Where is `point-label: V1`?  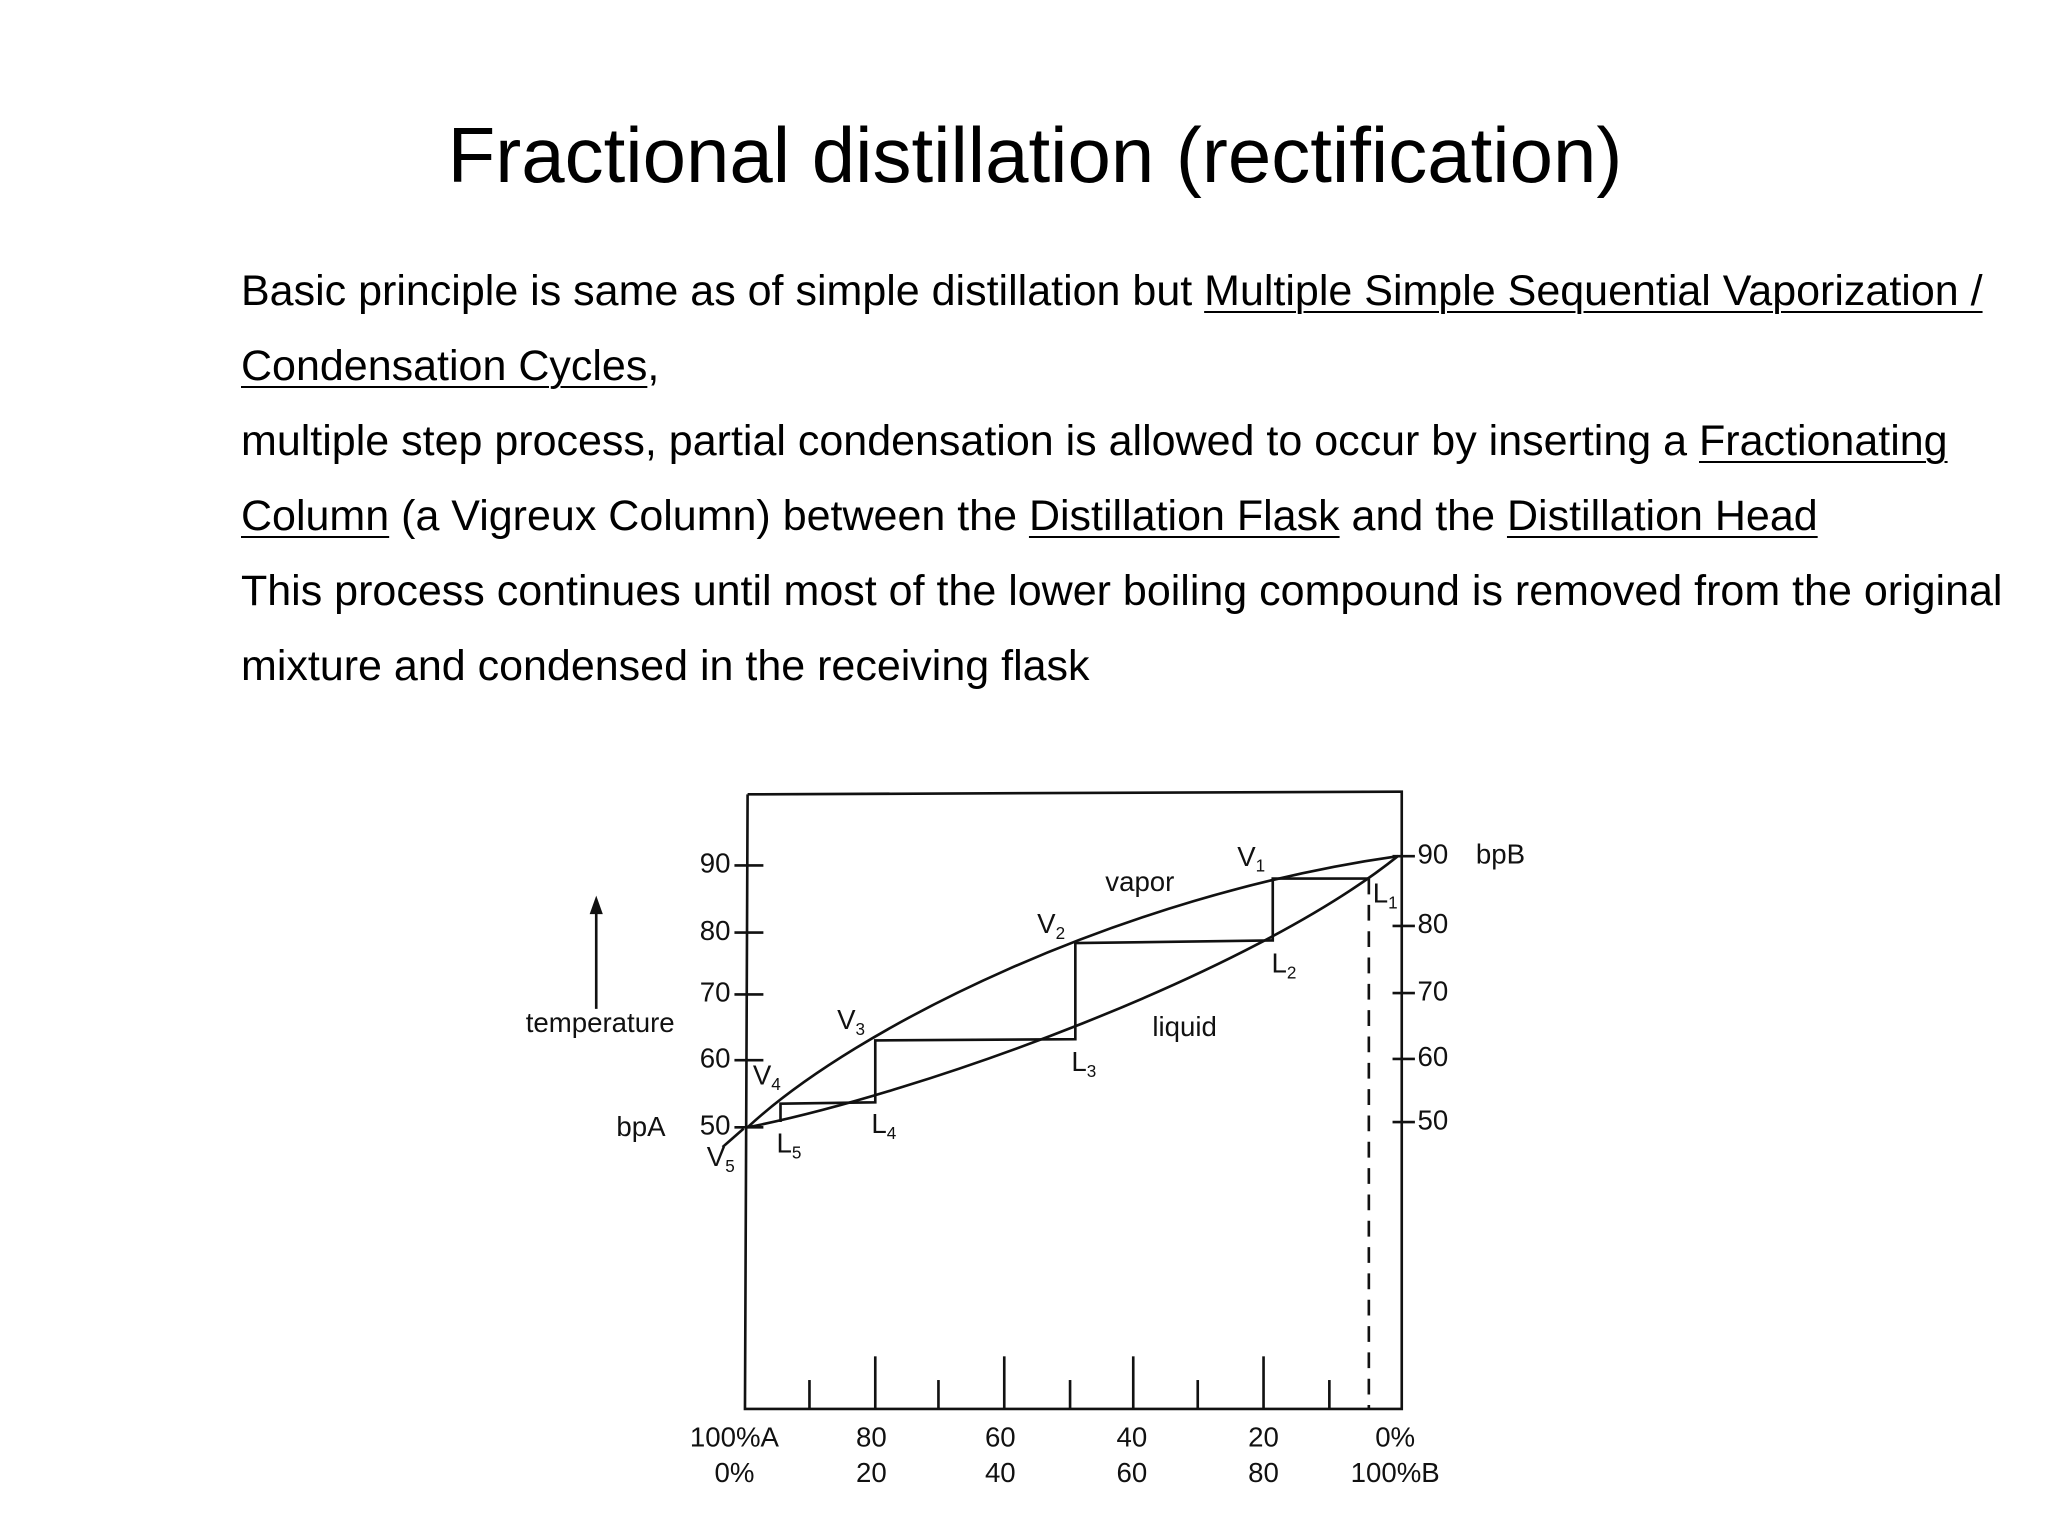
point-label: V1 is located at coordinates (1251, 858).